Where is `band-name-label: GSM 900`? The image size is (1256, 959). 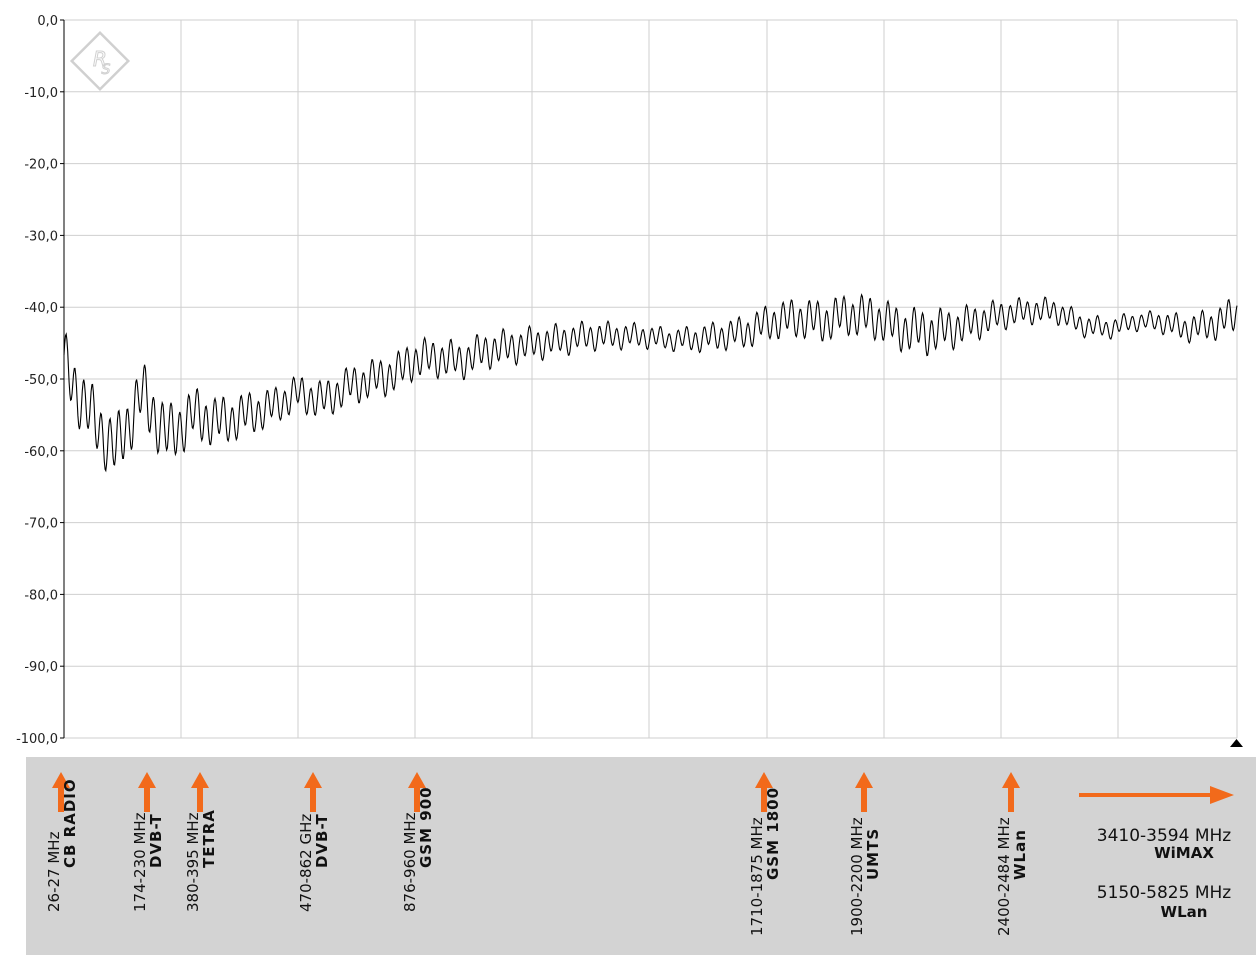 band-name-label: GSM 900 is located at coordinates (426, 827).